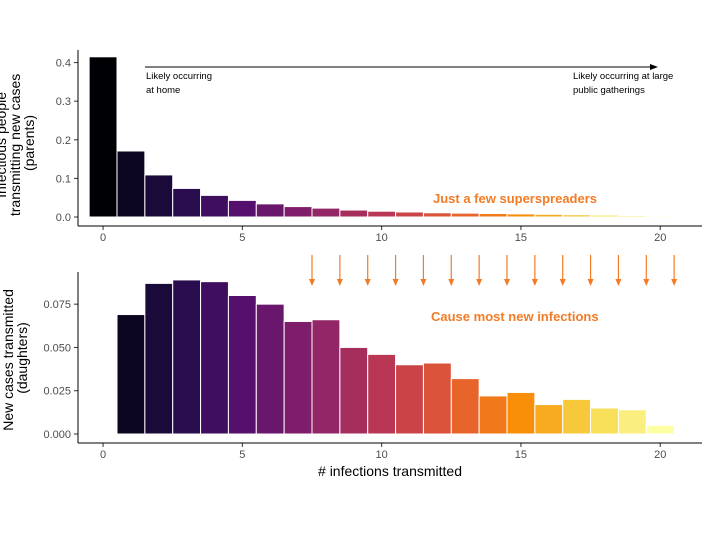 The image size is (720, 540). Describe the element at coordinates (515, 198) in the screenshot. I see `superspreaders-annotation: Just a few superspreaders` at that location.